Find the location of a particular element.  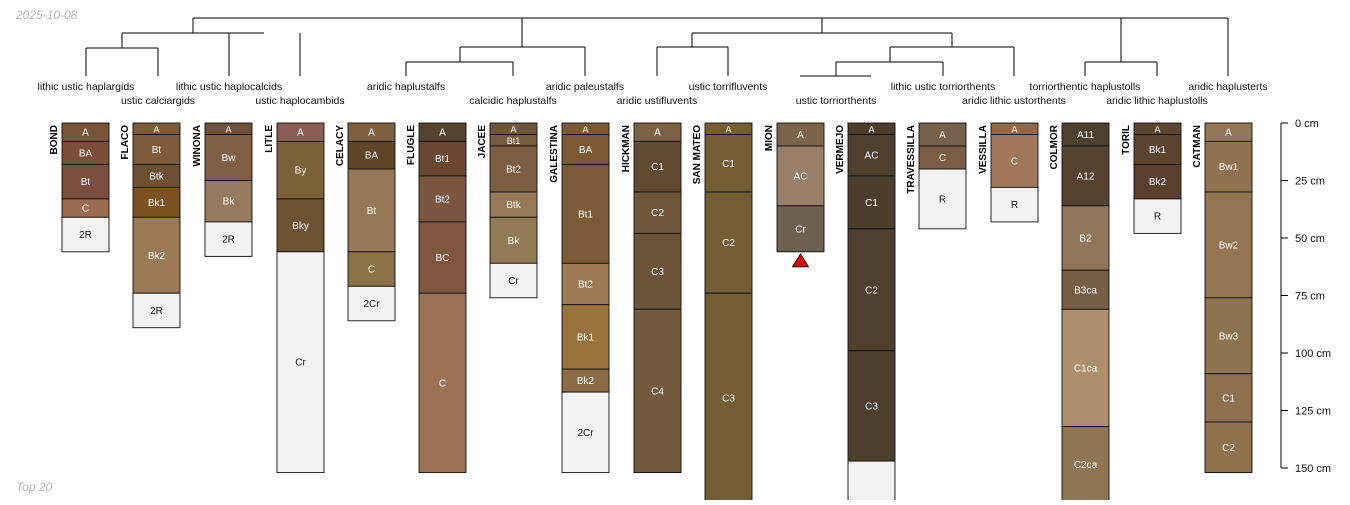

horizon-label: C2ca is located at coordinates (1086, 465).